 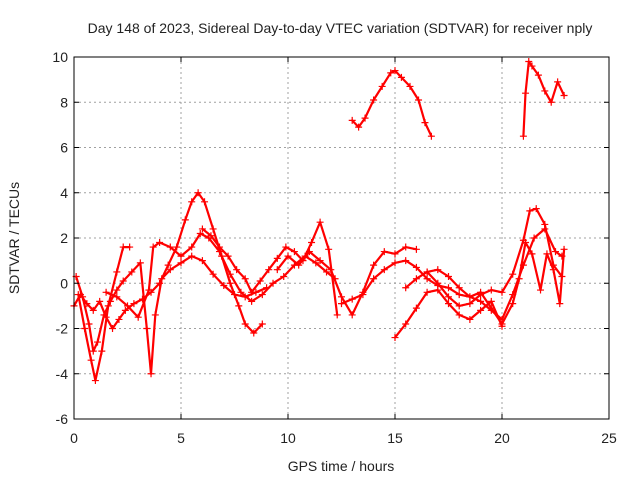 I want to click on y-tick-label: 2, so click(x=64, y=238).